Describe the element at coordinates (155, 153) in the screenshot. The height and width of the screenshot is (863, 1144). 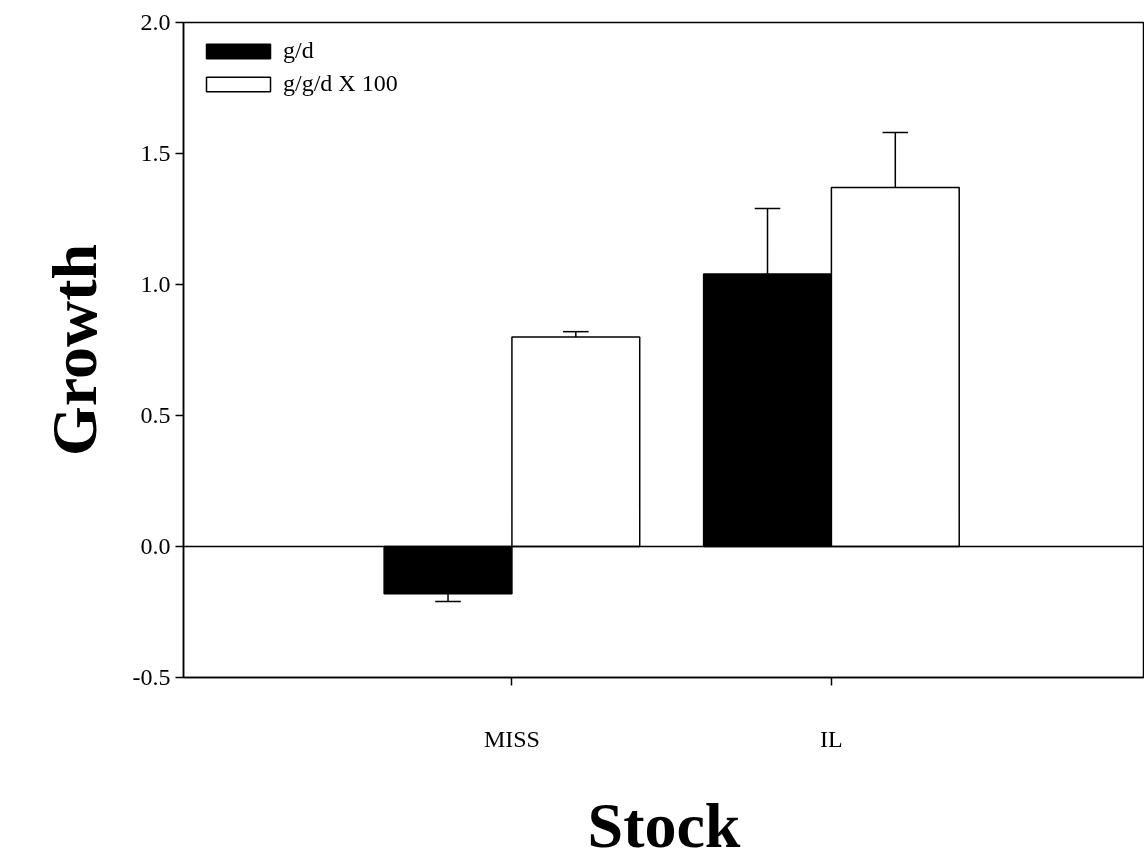
I see `y-tick-label: 1.5` at that location.